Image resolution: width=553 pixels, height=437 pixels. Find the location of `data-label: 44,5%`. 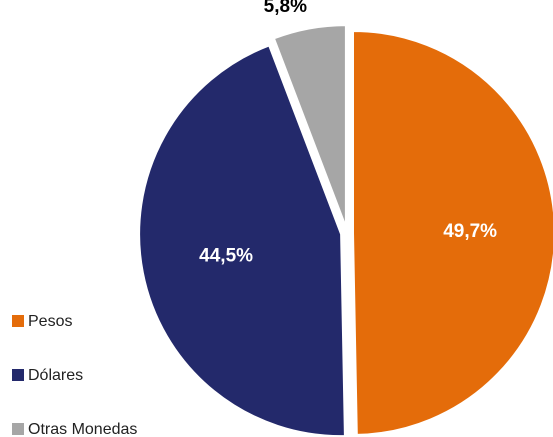

data-label: 44,5% is located at coordinates (226, 255).